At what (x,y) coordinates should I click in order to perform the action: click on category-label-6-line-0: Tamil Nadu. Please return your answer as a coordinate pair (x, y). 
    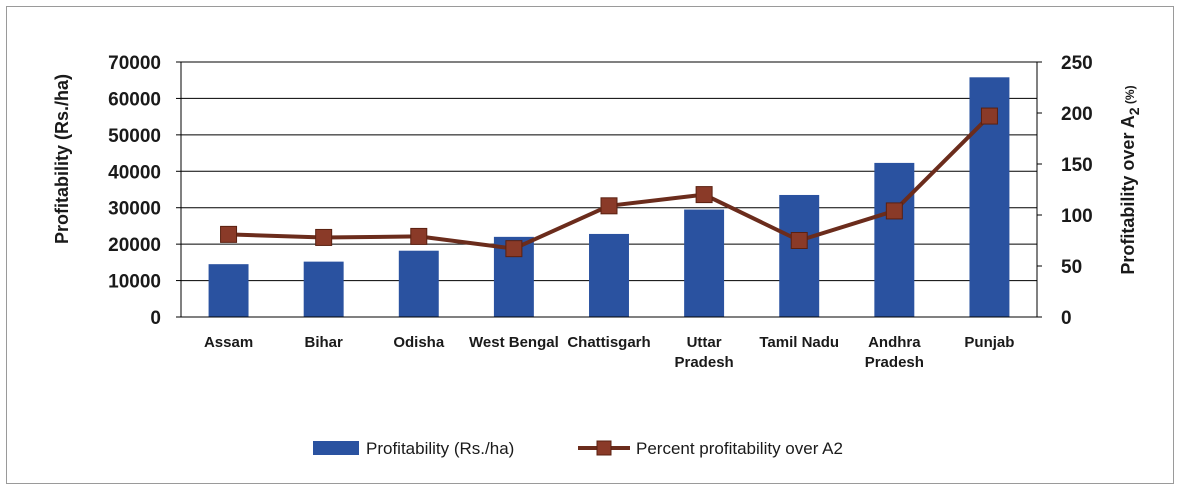
    Looking at the image, I should click on (799, 342).